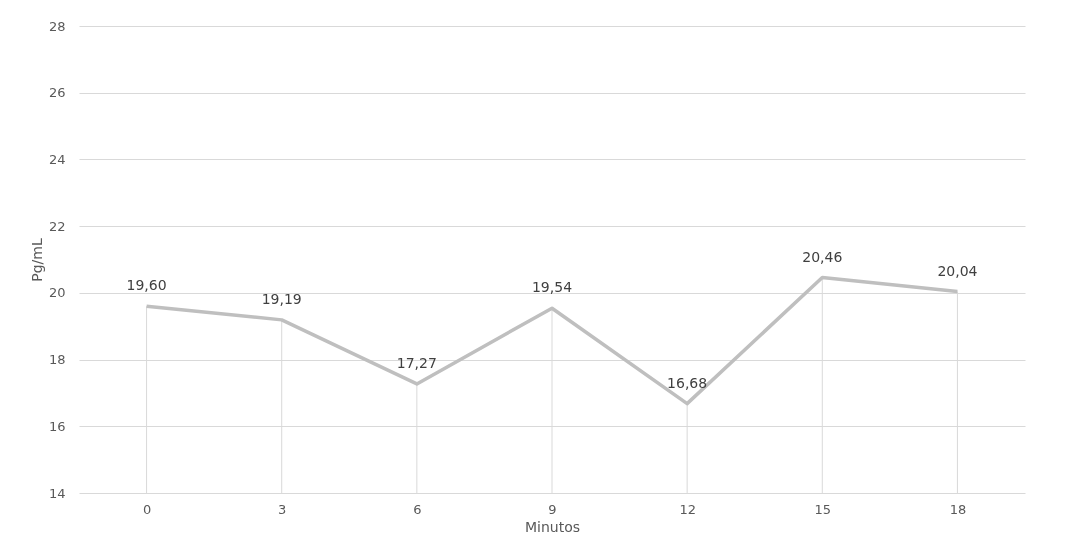 This screenshot has height=549, width=1070. I want to click on y-tick-label: 18, so click(57, 360).